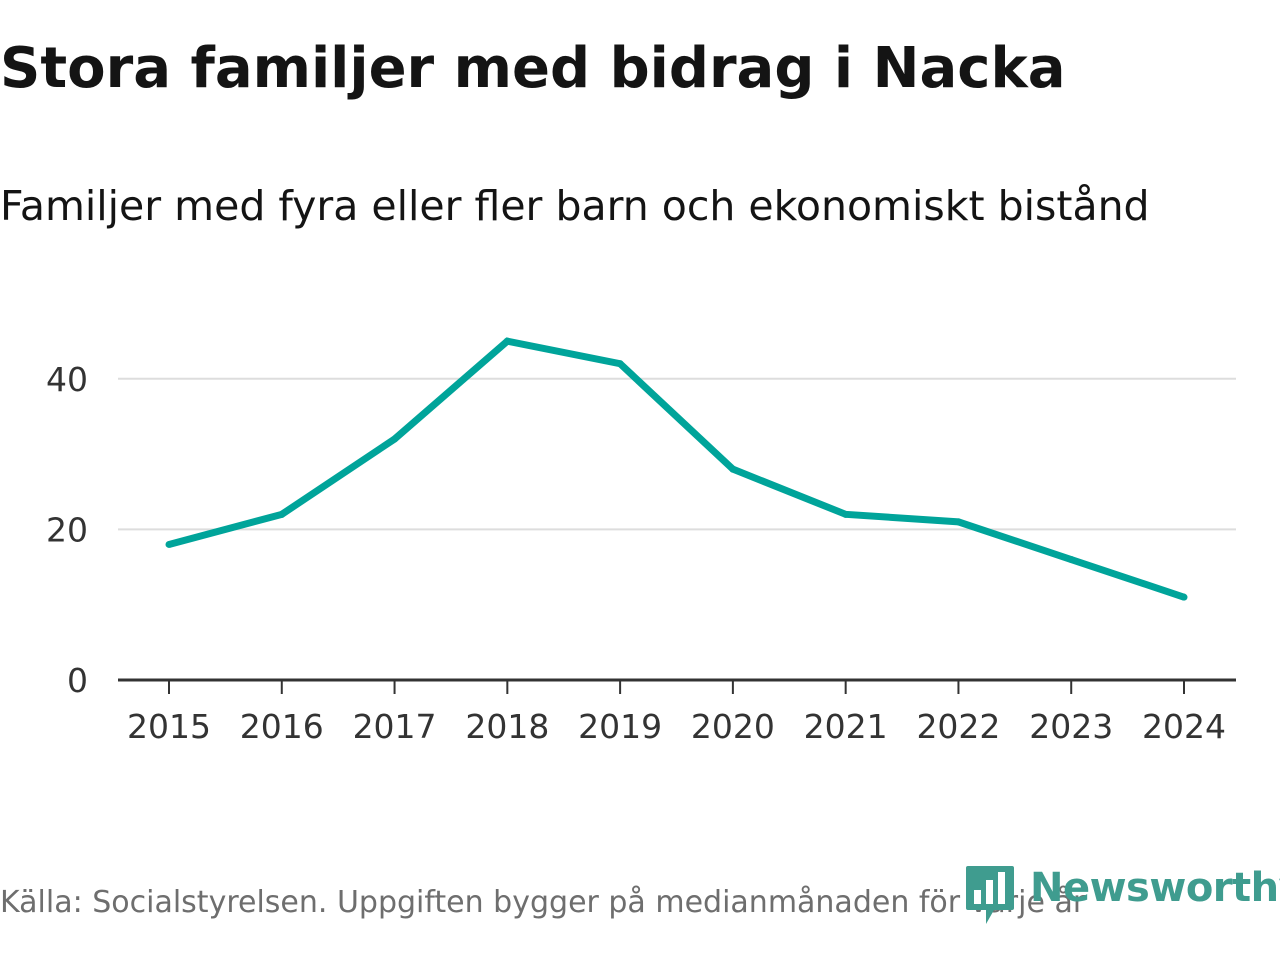 The height and width of the screenshot is (960, 1280). Describe the element at coordinates (67, 379) in the screenshot. I see `y-tick-label: 40` at that location.